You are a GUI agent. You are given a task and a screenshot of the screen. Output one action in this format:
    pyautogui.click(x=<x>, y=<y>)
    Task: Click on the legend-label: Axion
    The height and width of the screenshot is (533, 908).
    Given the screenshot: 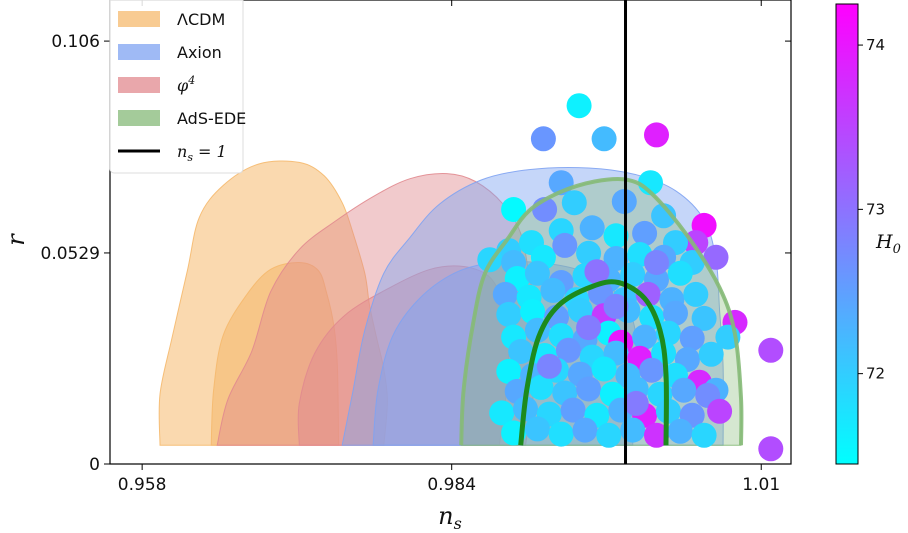 What is the action you would take?
    pyautogui.click(x=199, y=52)
    